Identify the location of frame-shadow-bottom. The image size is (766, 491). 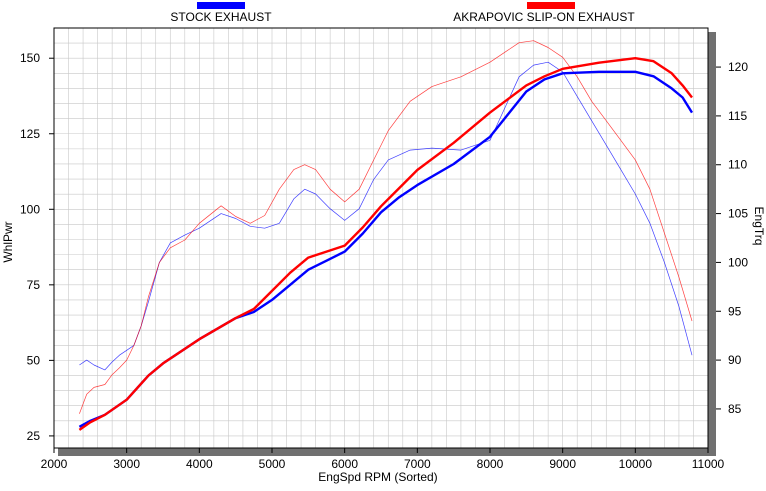
(387, 452).